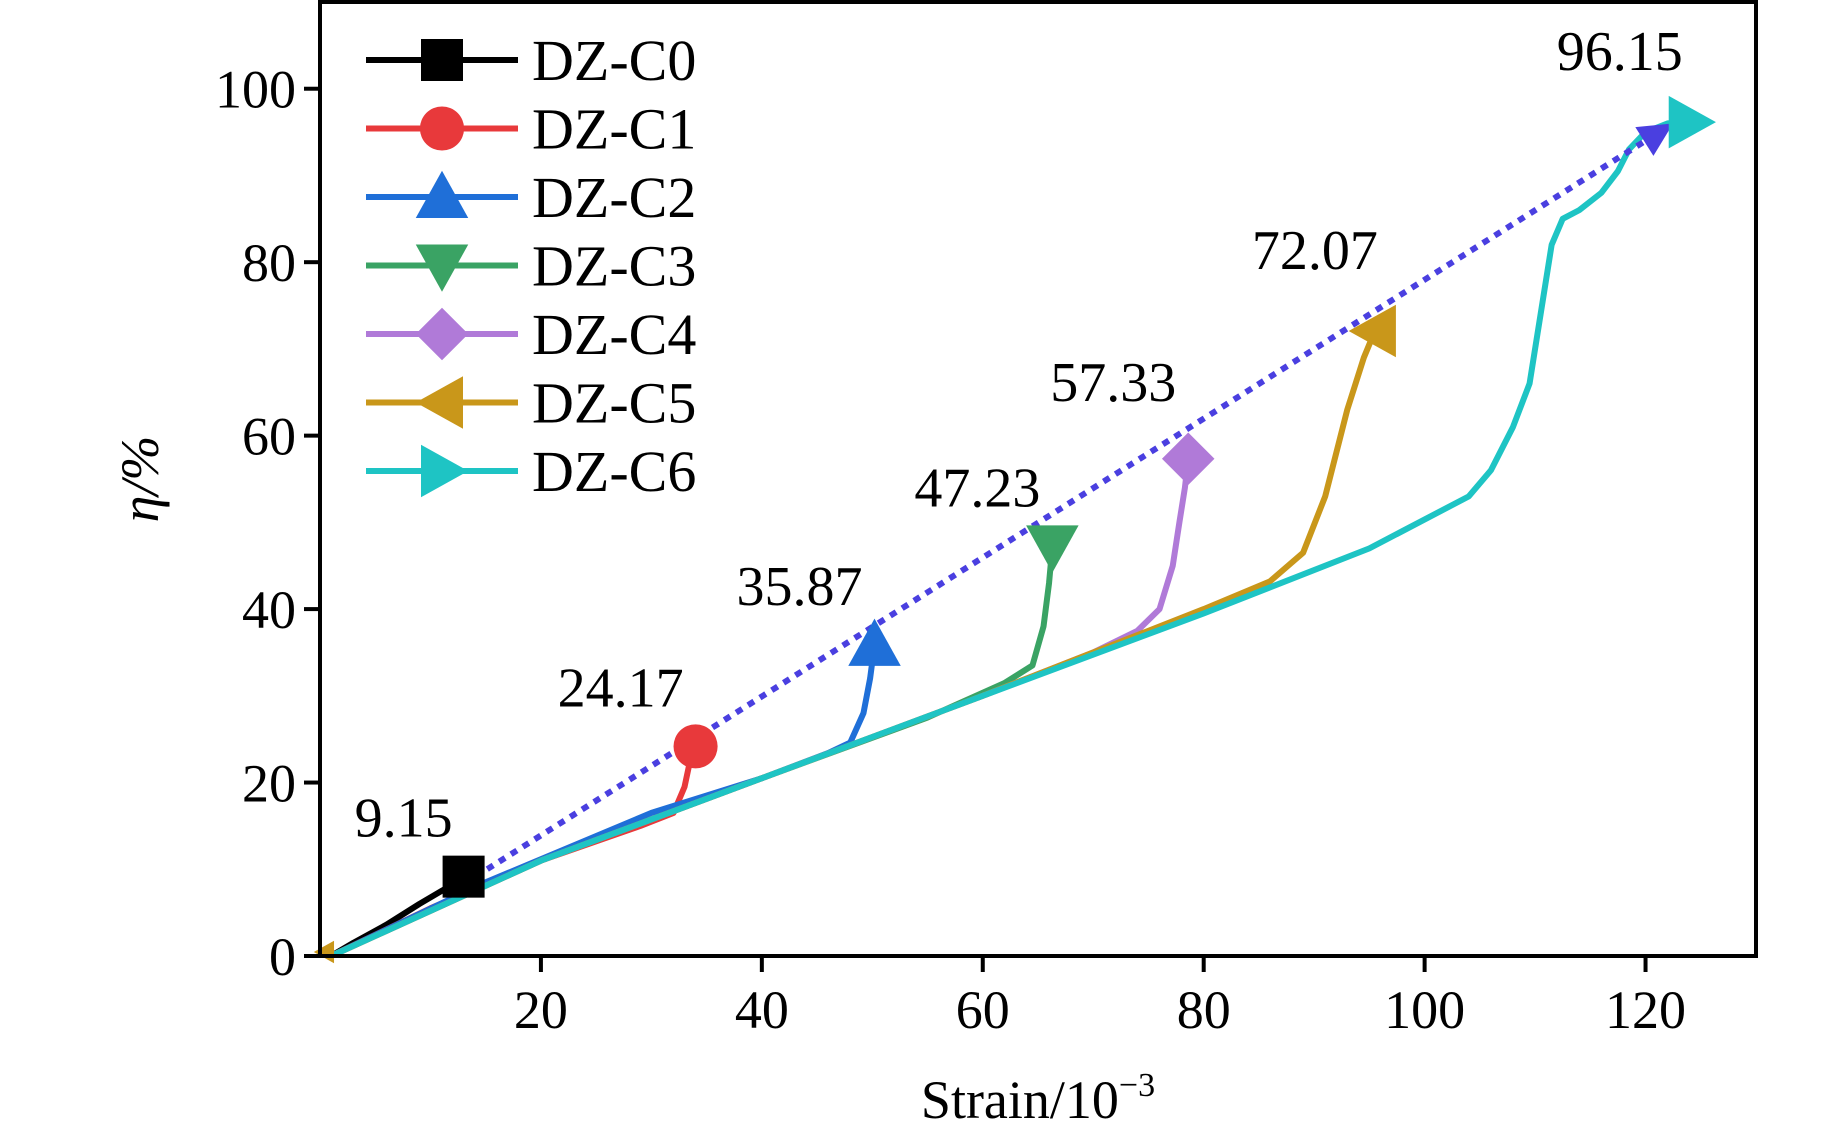 This screenshot has width=1843, height=1140. What do you see at coordinates (269, 610) in the screenshot?
I see `y-tick-label-40: 40` at bounding box center [269, 610].